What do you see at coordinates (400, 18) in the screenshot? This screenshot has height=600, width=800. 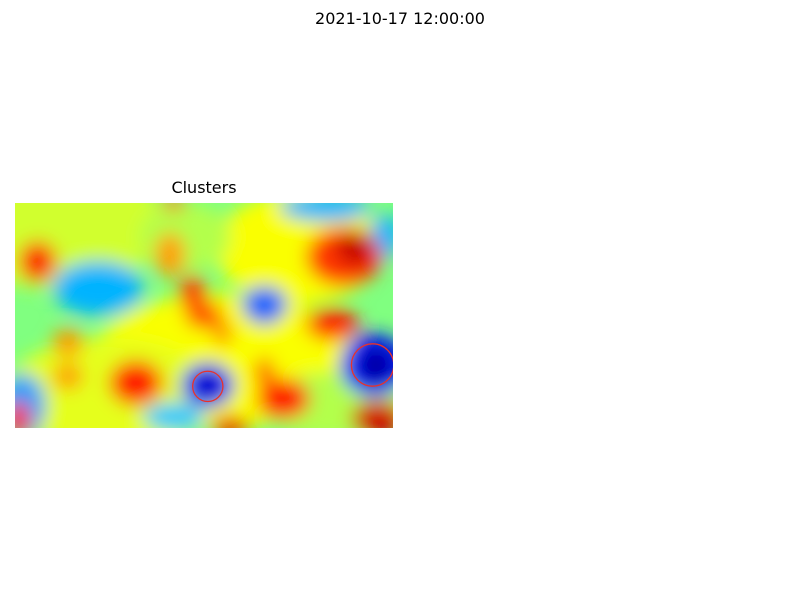 I see `figure-title: 2021-10-17 12:00:00` at bounding box center [400, 18].